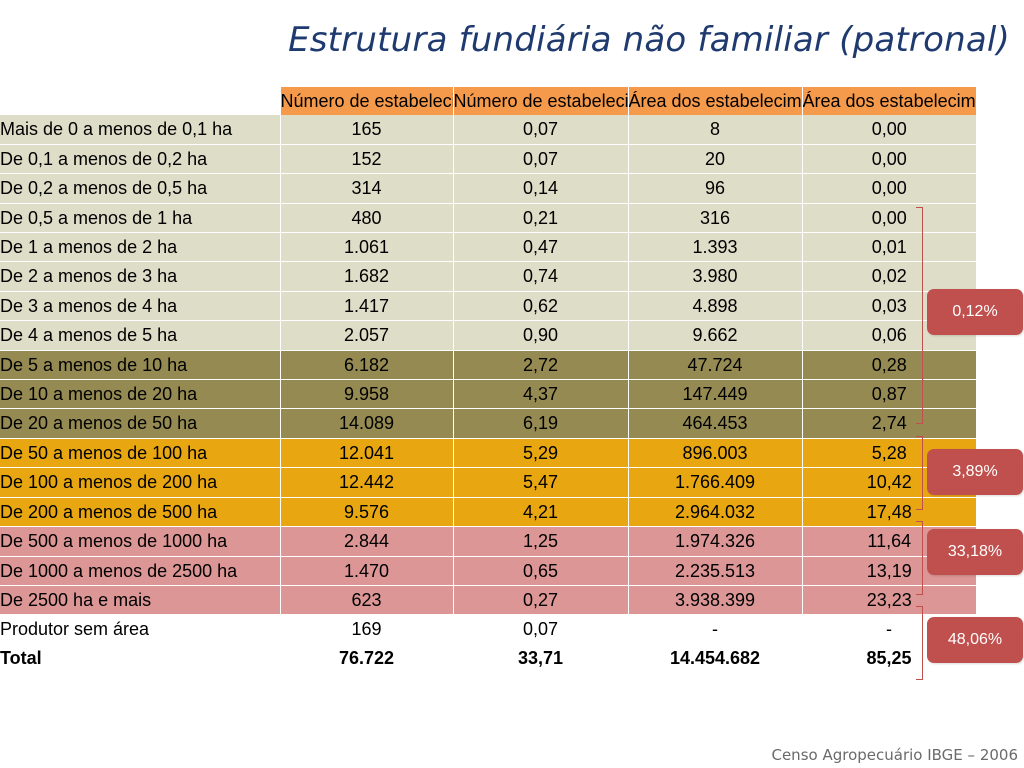  I want to click on table-row: De 2500 ha e mais 623 0,27 3.938.399 23,23, so click(488, 600).